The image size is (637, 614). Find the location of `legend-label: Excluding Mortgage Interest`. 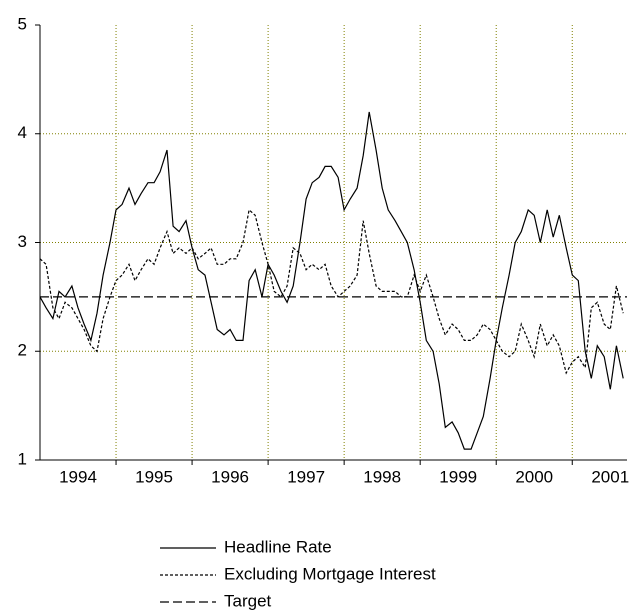

legend-label: Excluding Mortgage Interest is located at coordinates (330, 573).